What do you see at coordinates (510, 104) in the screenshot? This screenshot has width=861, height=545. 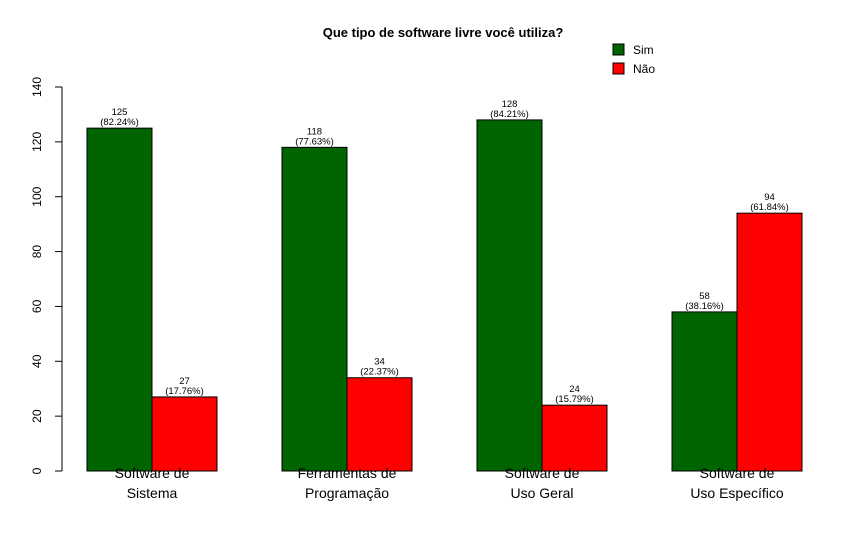 I see `data-label-value: 128` at bounding box center [510, 104].